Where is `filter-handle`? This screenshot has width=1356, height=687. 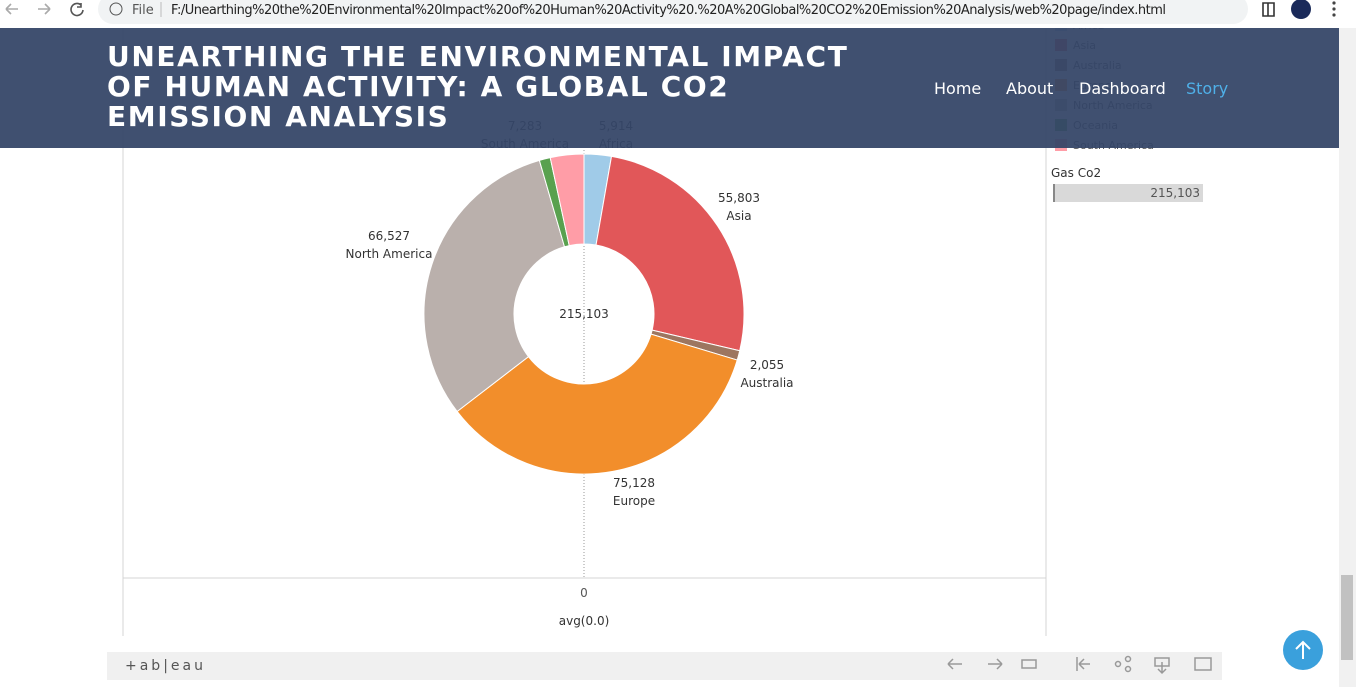
filter-handle is located at coordinates (1054, 193).